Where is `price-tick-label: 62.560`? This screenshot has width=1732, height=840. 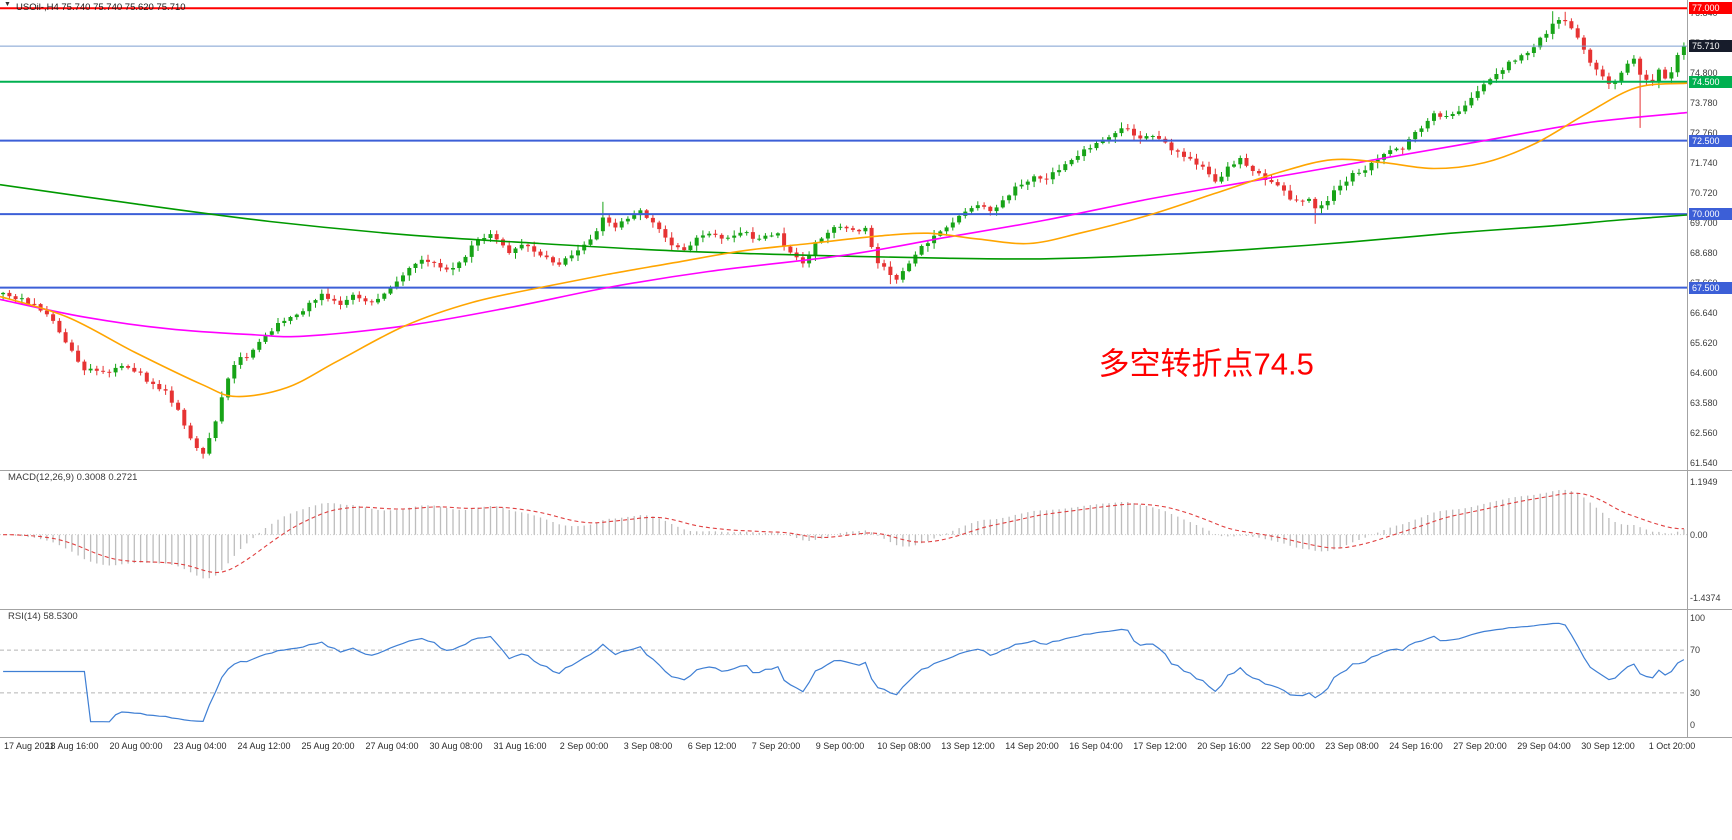
price-tick-label: 62.560 is located at coordinates (1704, 432).